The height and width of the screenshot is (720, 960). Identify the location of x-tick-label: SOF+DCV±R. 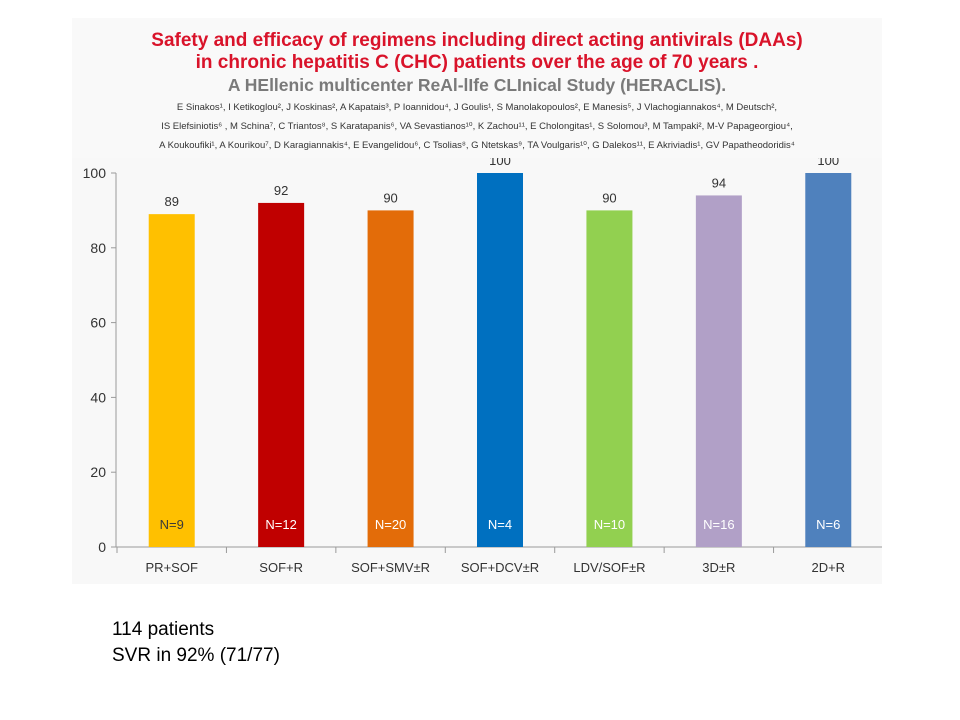
(500, 567).